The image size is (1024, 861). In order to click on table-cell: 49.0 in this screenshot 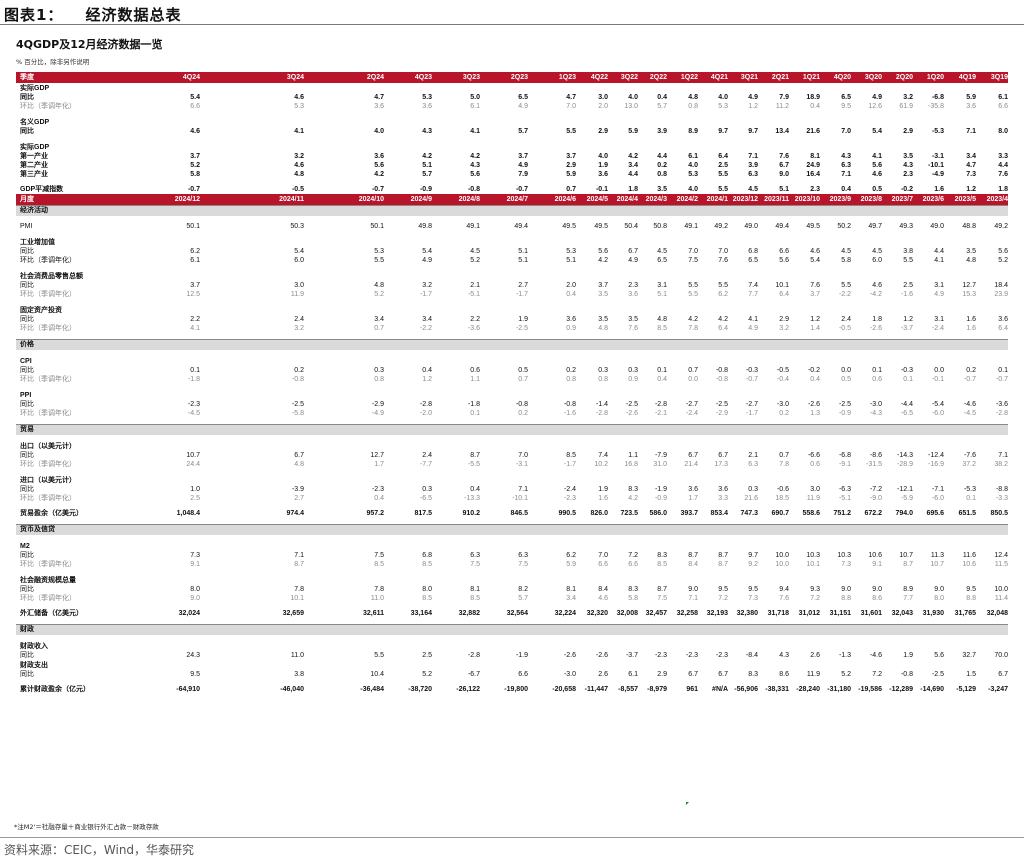, I will do `click(751, 226)`.